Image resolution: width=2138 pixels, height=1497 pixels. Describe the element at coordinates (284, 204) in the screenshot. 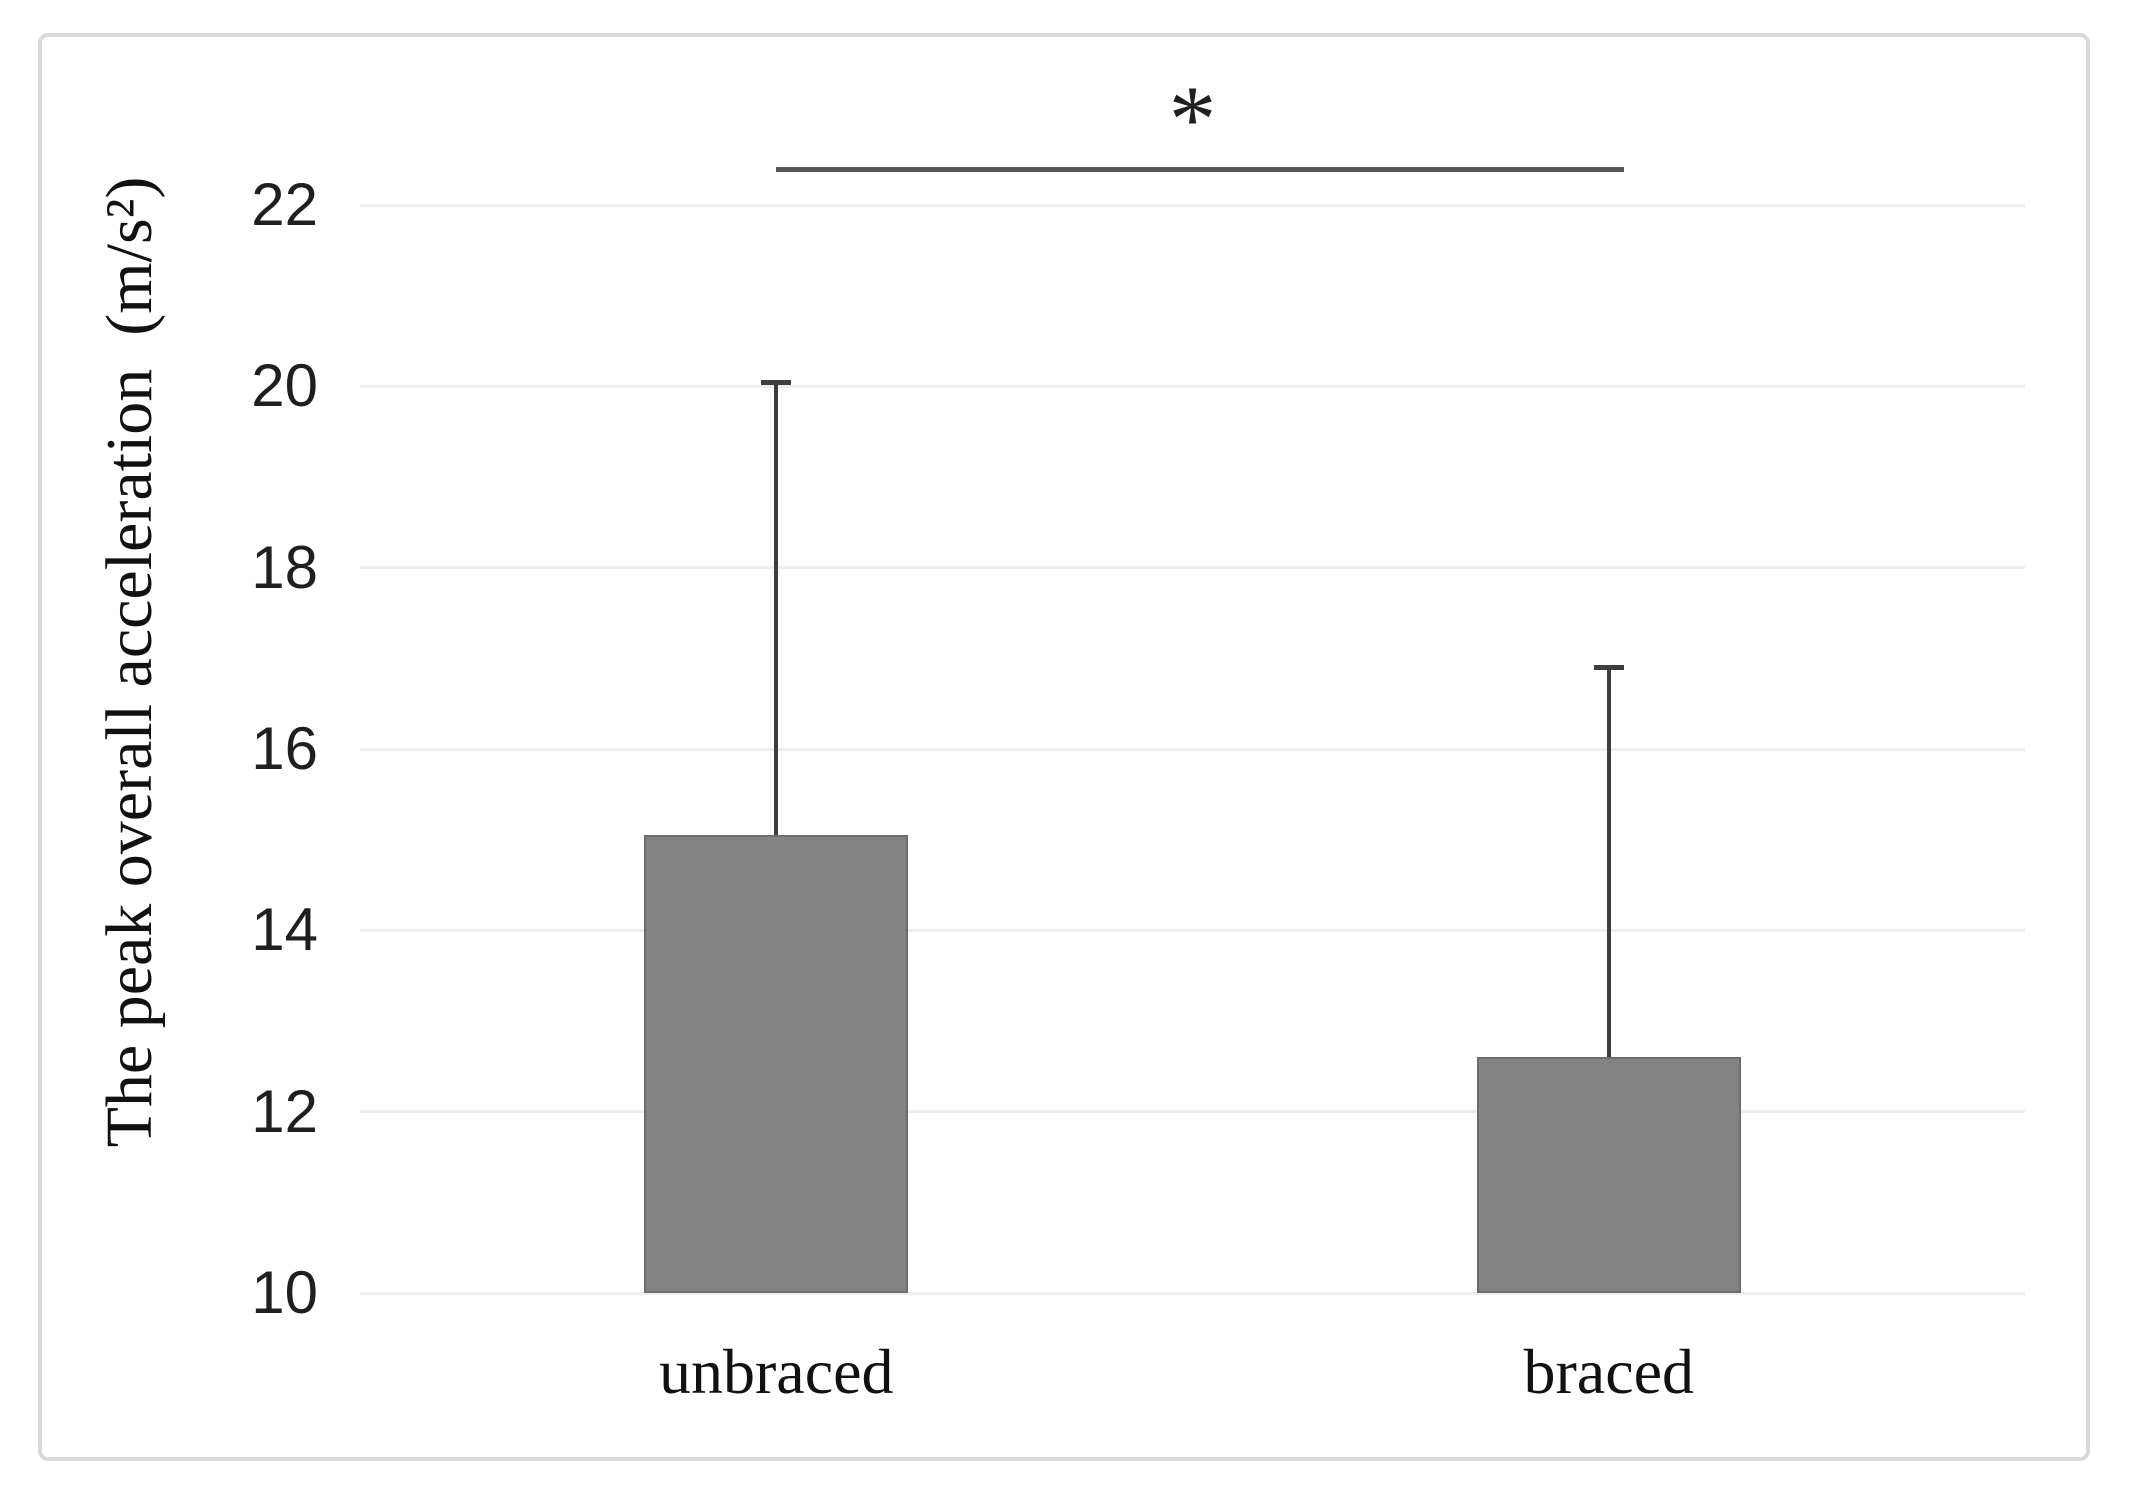

I see `y-axis-tick-label: 22` at that location.